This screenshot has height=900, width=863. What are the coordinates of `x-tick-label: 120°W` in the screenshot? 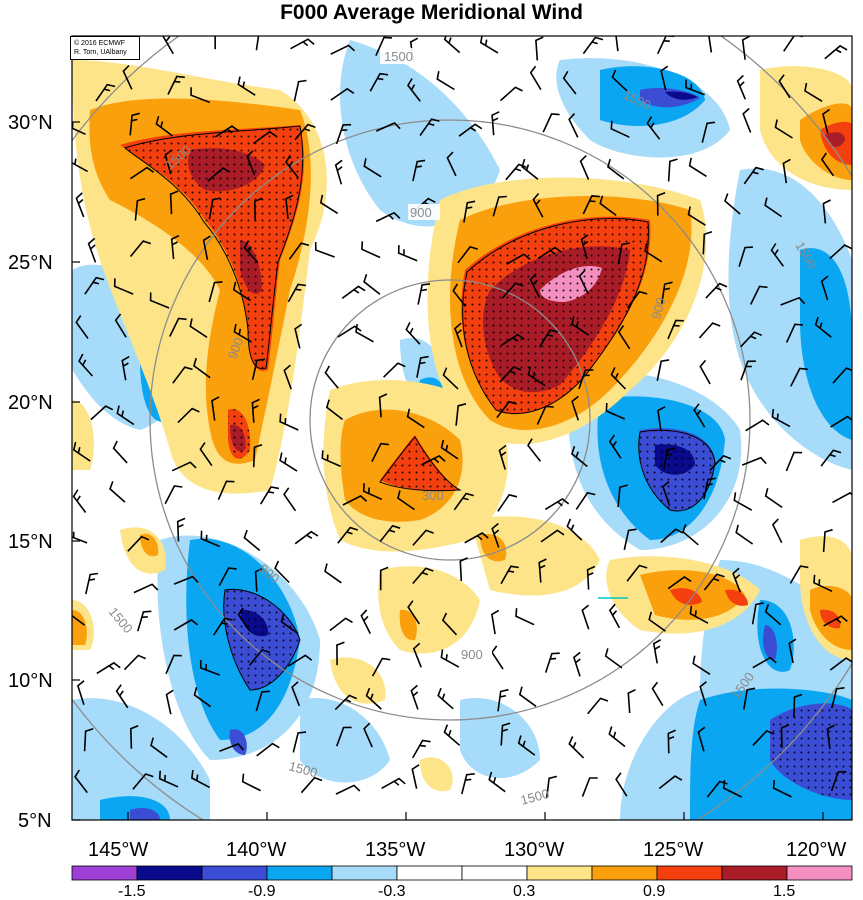 It's located at (816, 850).